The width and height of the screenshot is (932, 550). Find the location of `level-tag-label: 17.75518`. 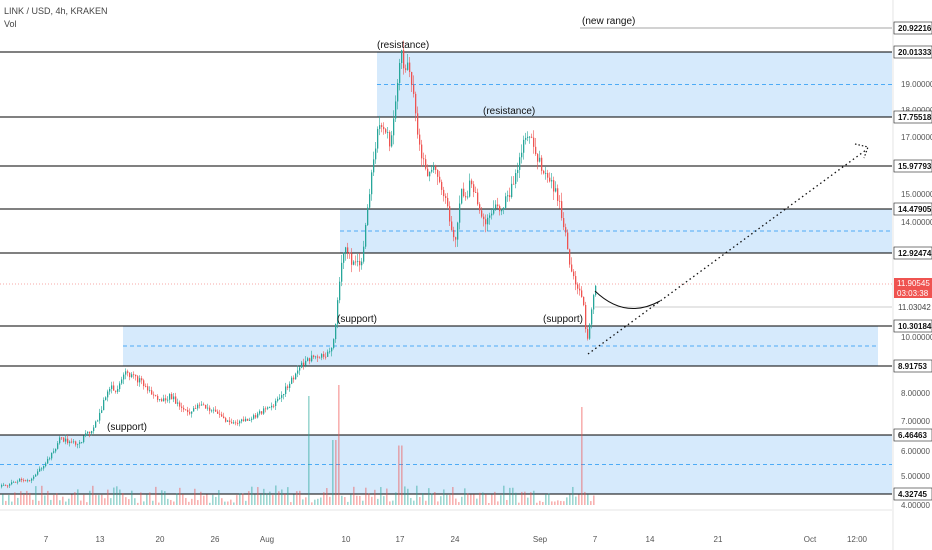

level-tag-label: 17.75518 is located at coordinates (915, 117).